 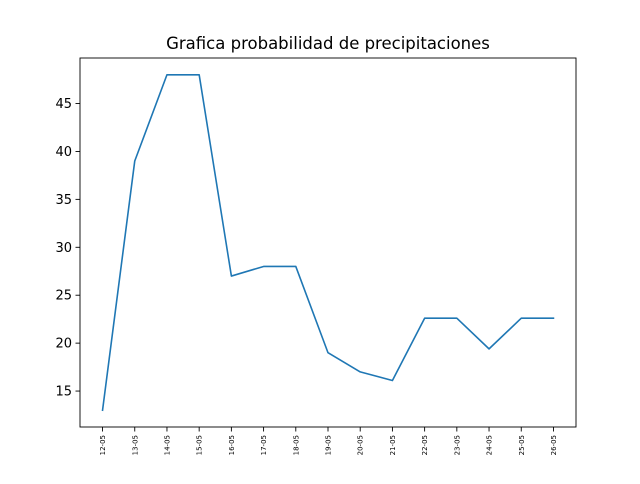 What do you see at coordinates (361, 445) in the screenshot?
I see `x-tick-label: 20-05` at bounding box center [361, 445].